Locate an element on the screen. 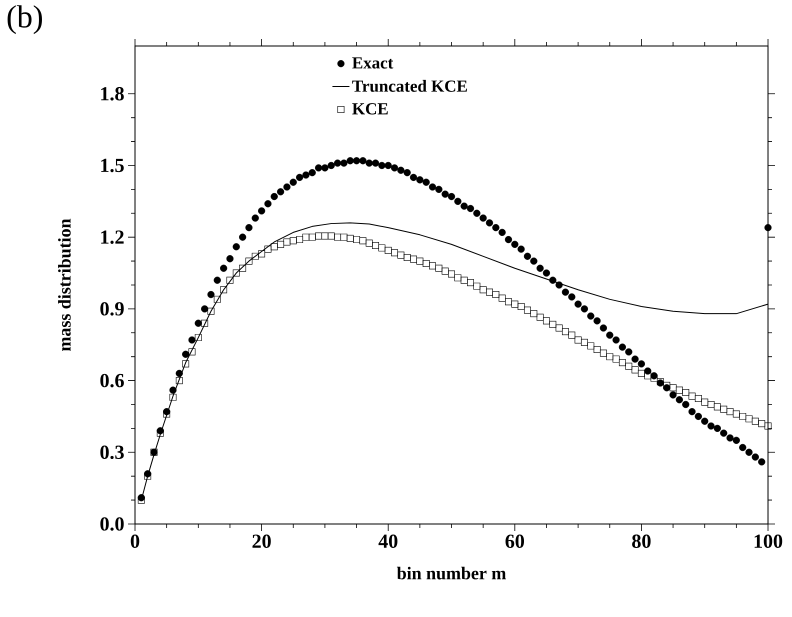  x-axis-title: bin number m is located at coordinates (451, 573).